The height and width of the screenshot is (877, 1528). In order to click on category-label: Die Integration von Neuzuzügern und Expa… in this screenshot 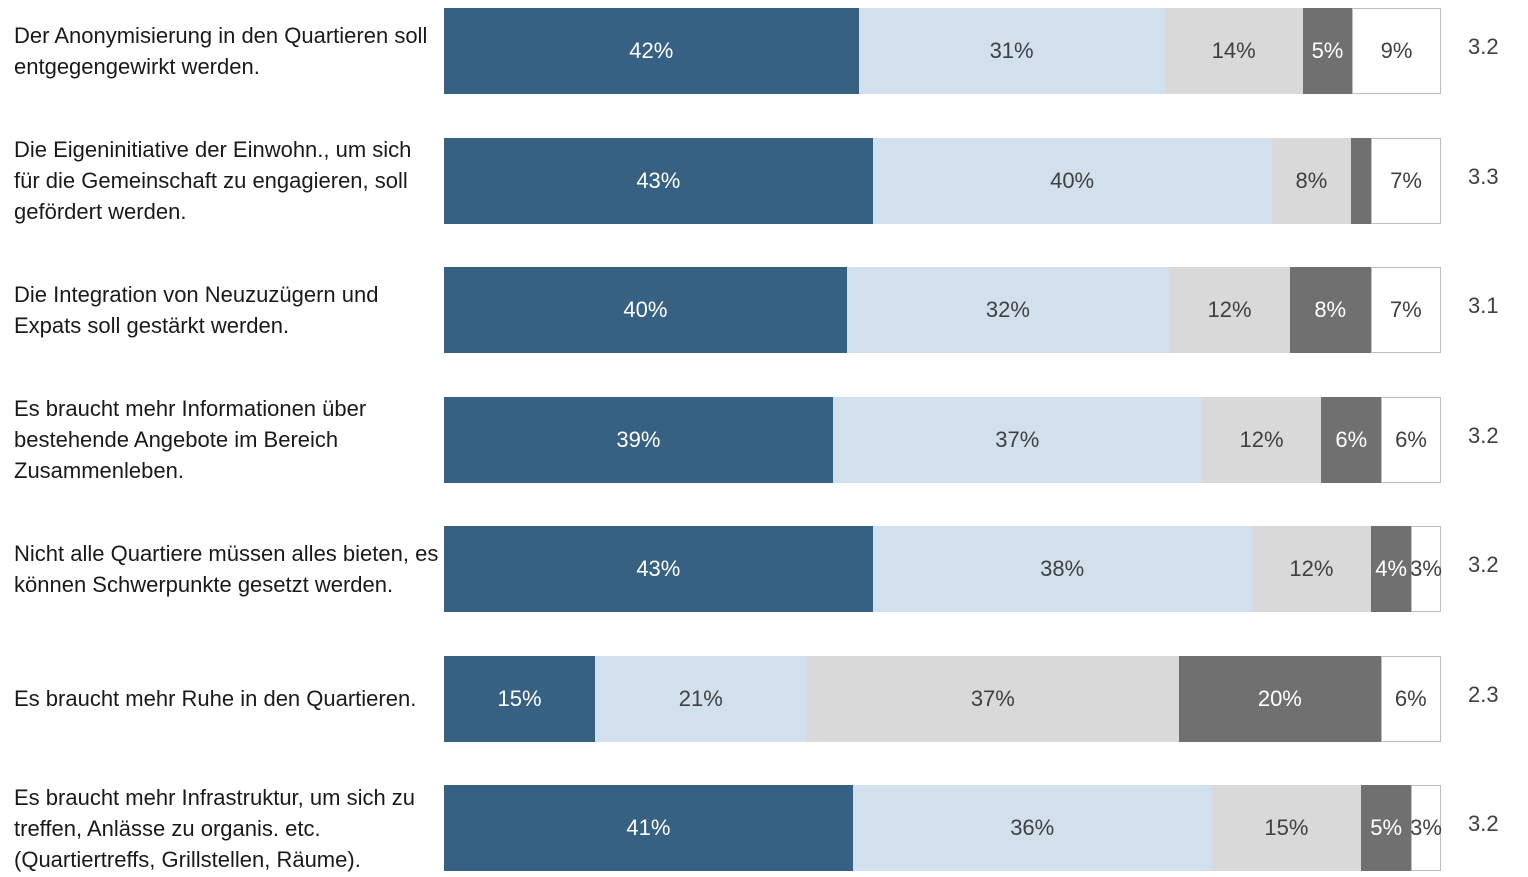, I will do `click(196, 310)`.